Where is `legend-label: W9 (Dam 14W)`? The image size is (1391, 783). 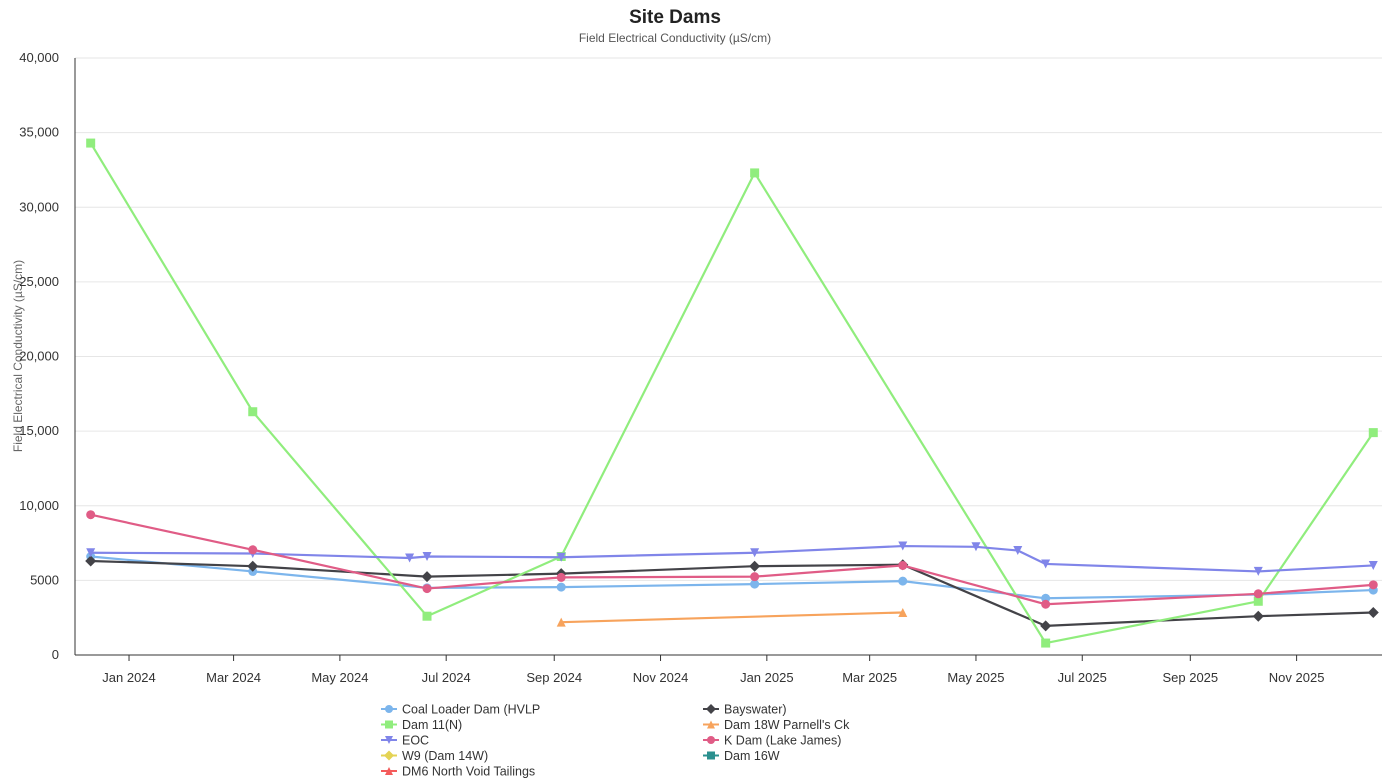
legend-label: W9 (Dam 14W) is located at coordinates (445, 756).